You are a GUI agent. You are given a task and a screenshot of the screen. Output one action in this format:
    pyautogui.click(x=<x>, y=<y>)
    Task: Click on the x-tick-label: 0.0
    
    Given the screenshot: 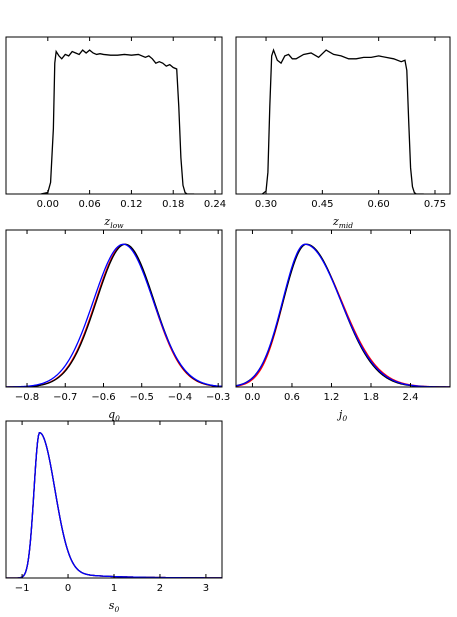 What is the action you would take?
    pyautogui.click(x=253, y=397)
    